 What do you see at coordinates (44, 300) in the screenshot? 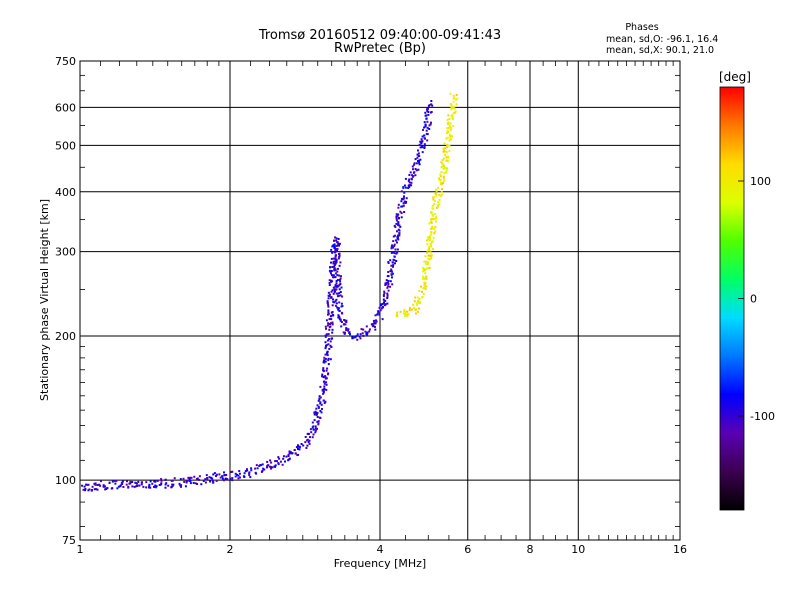
I see `y-axis-label: Stationary phase Virtual Height [km]` at bounding box center [44, 300].